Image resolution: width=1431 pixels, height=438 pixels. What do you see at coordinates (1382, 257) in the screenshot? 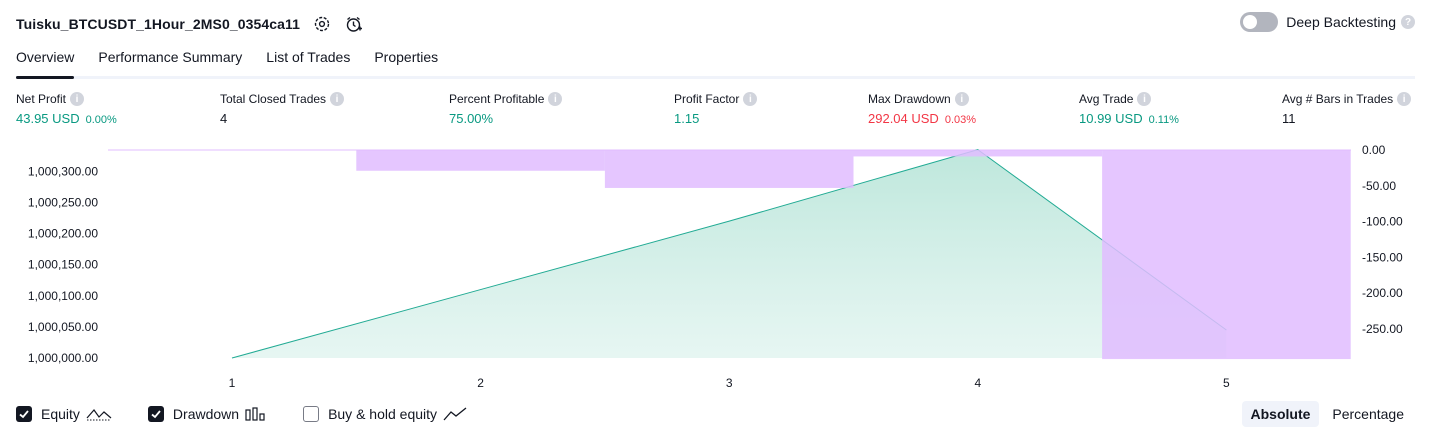
I see `drawdown-tick-label: -150.00` at bounding box center [1382, 257].